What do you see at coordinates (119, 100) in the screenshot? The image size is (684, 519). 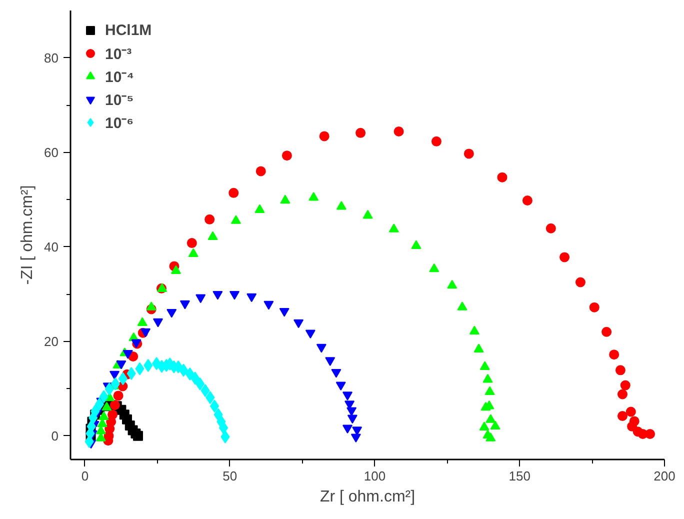 I see `legend-label: 10⁻⁵` at bounding box center [119, 100].